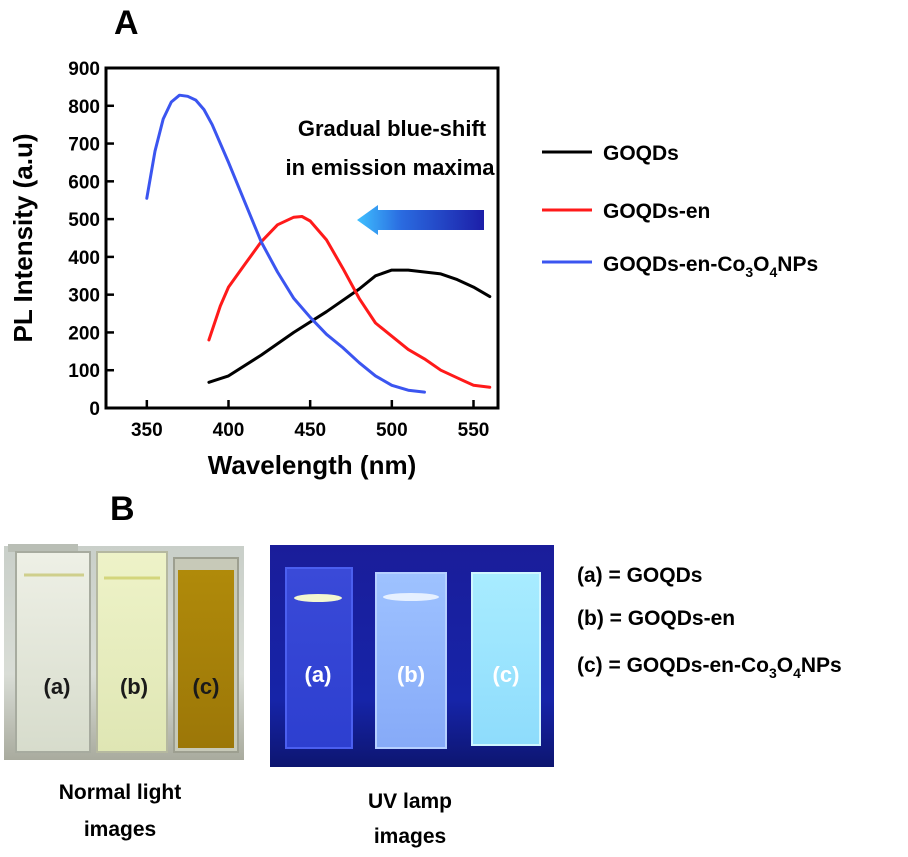  Describe the element at coordinates (120, 829) in the screenshot. I see `normal-light-caption-line-2: images` at that location.